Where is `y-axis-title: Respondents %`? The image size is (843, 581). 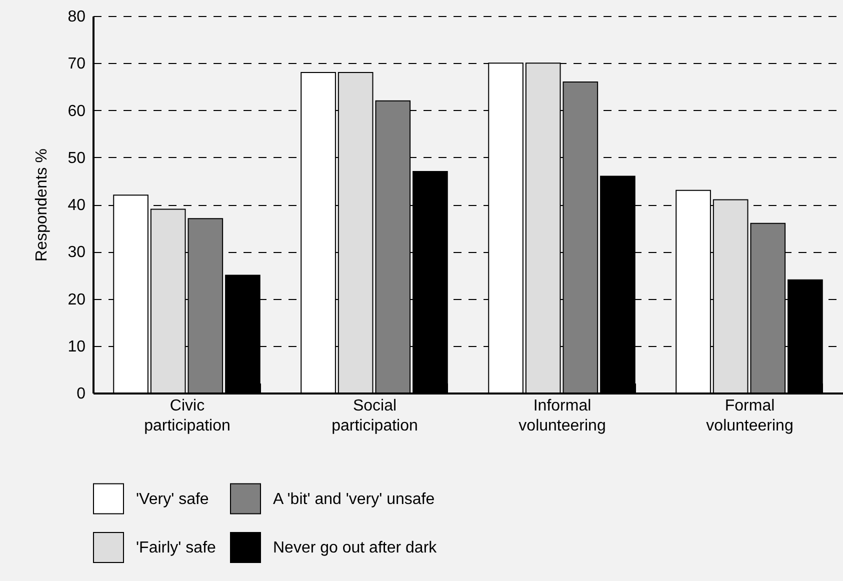 y-axis-title: Respondents % is located at coordinates (42, 205).